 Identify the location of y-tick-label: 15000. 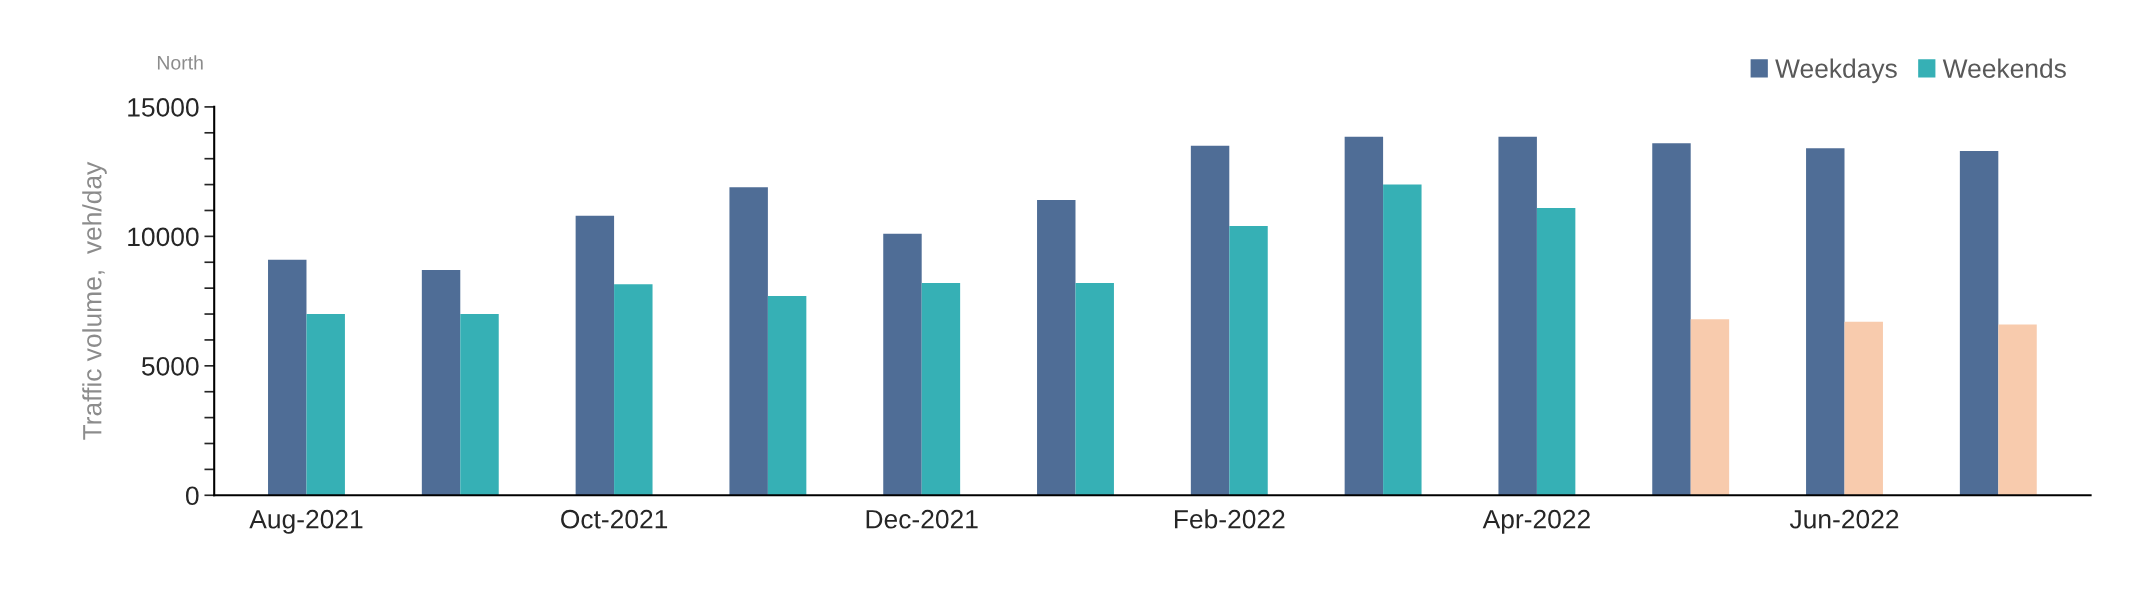
(163, 107).